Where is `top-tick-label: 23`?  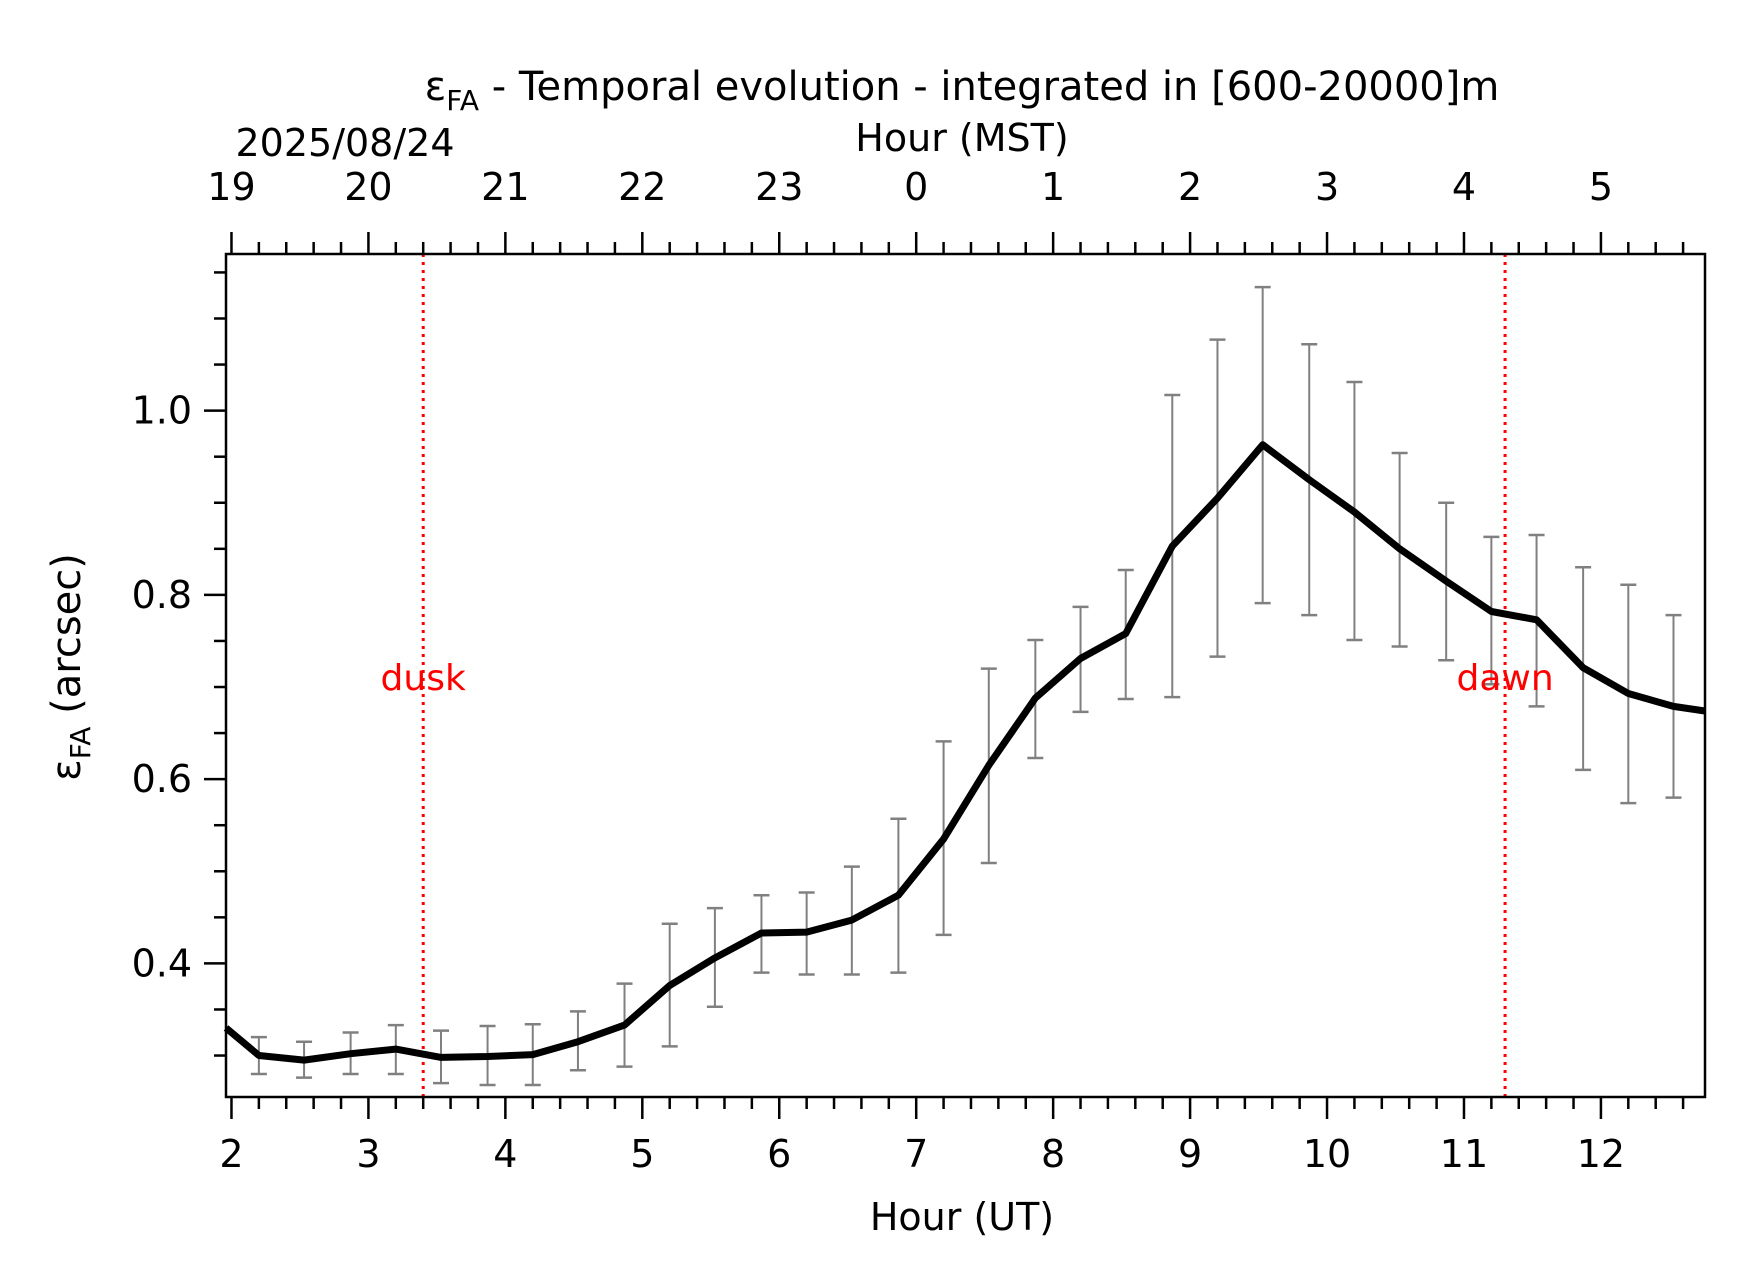 top-tick-label: 23 is located at coordinates (779, 187).